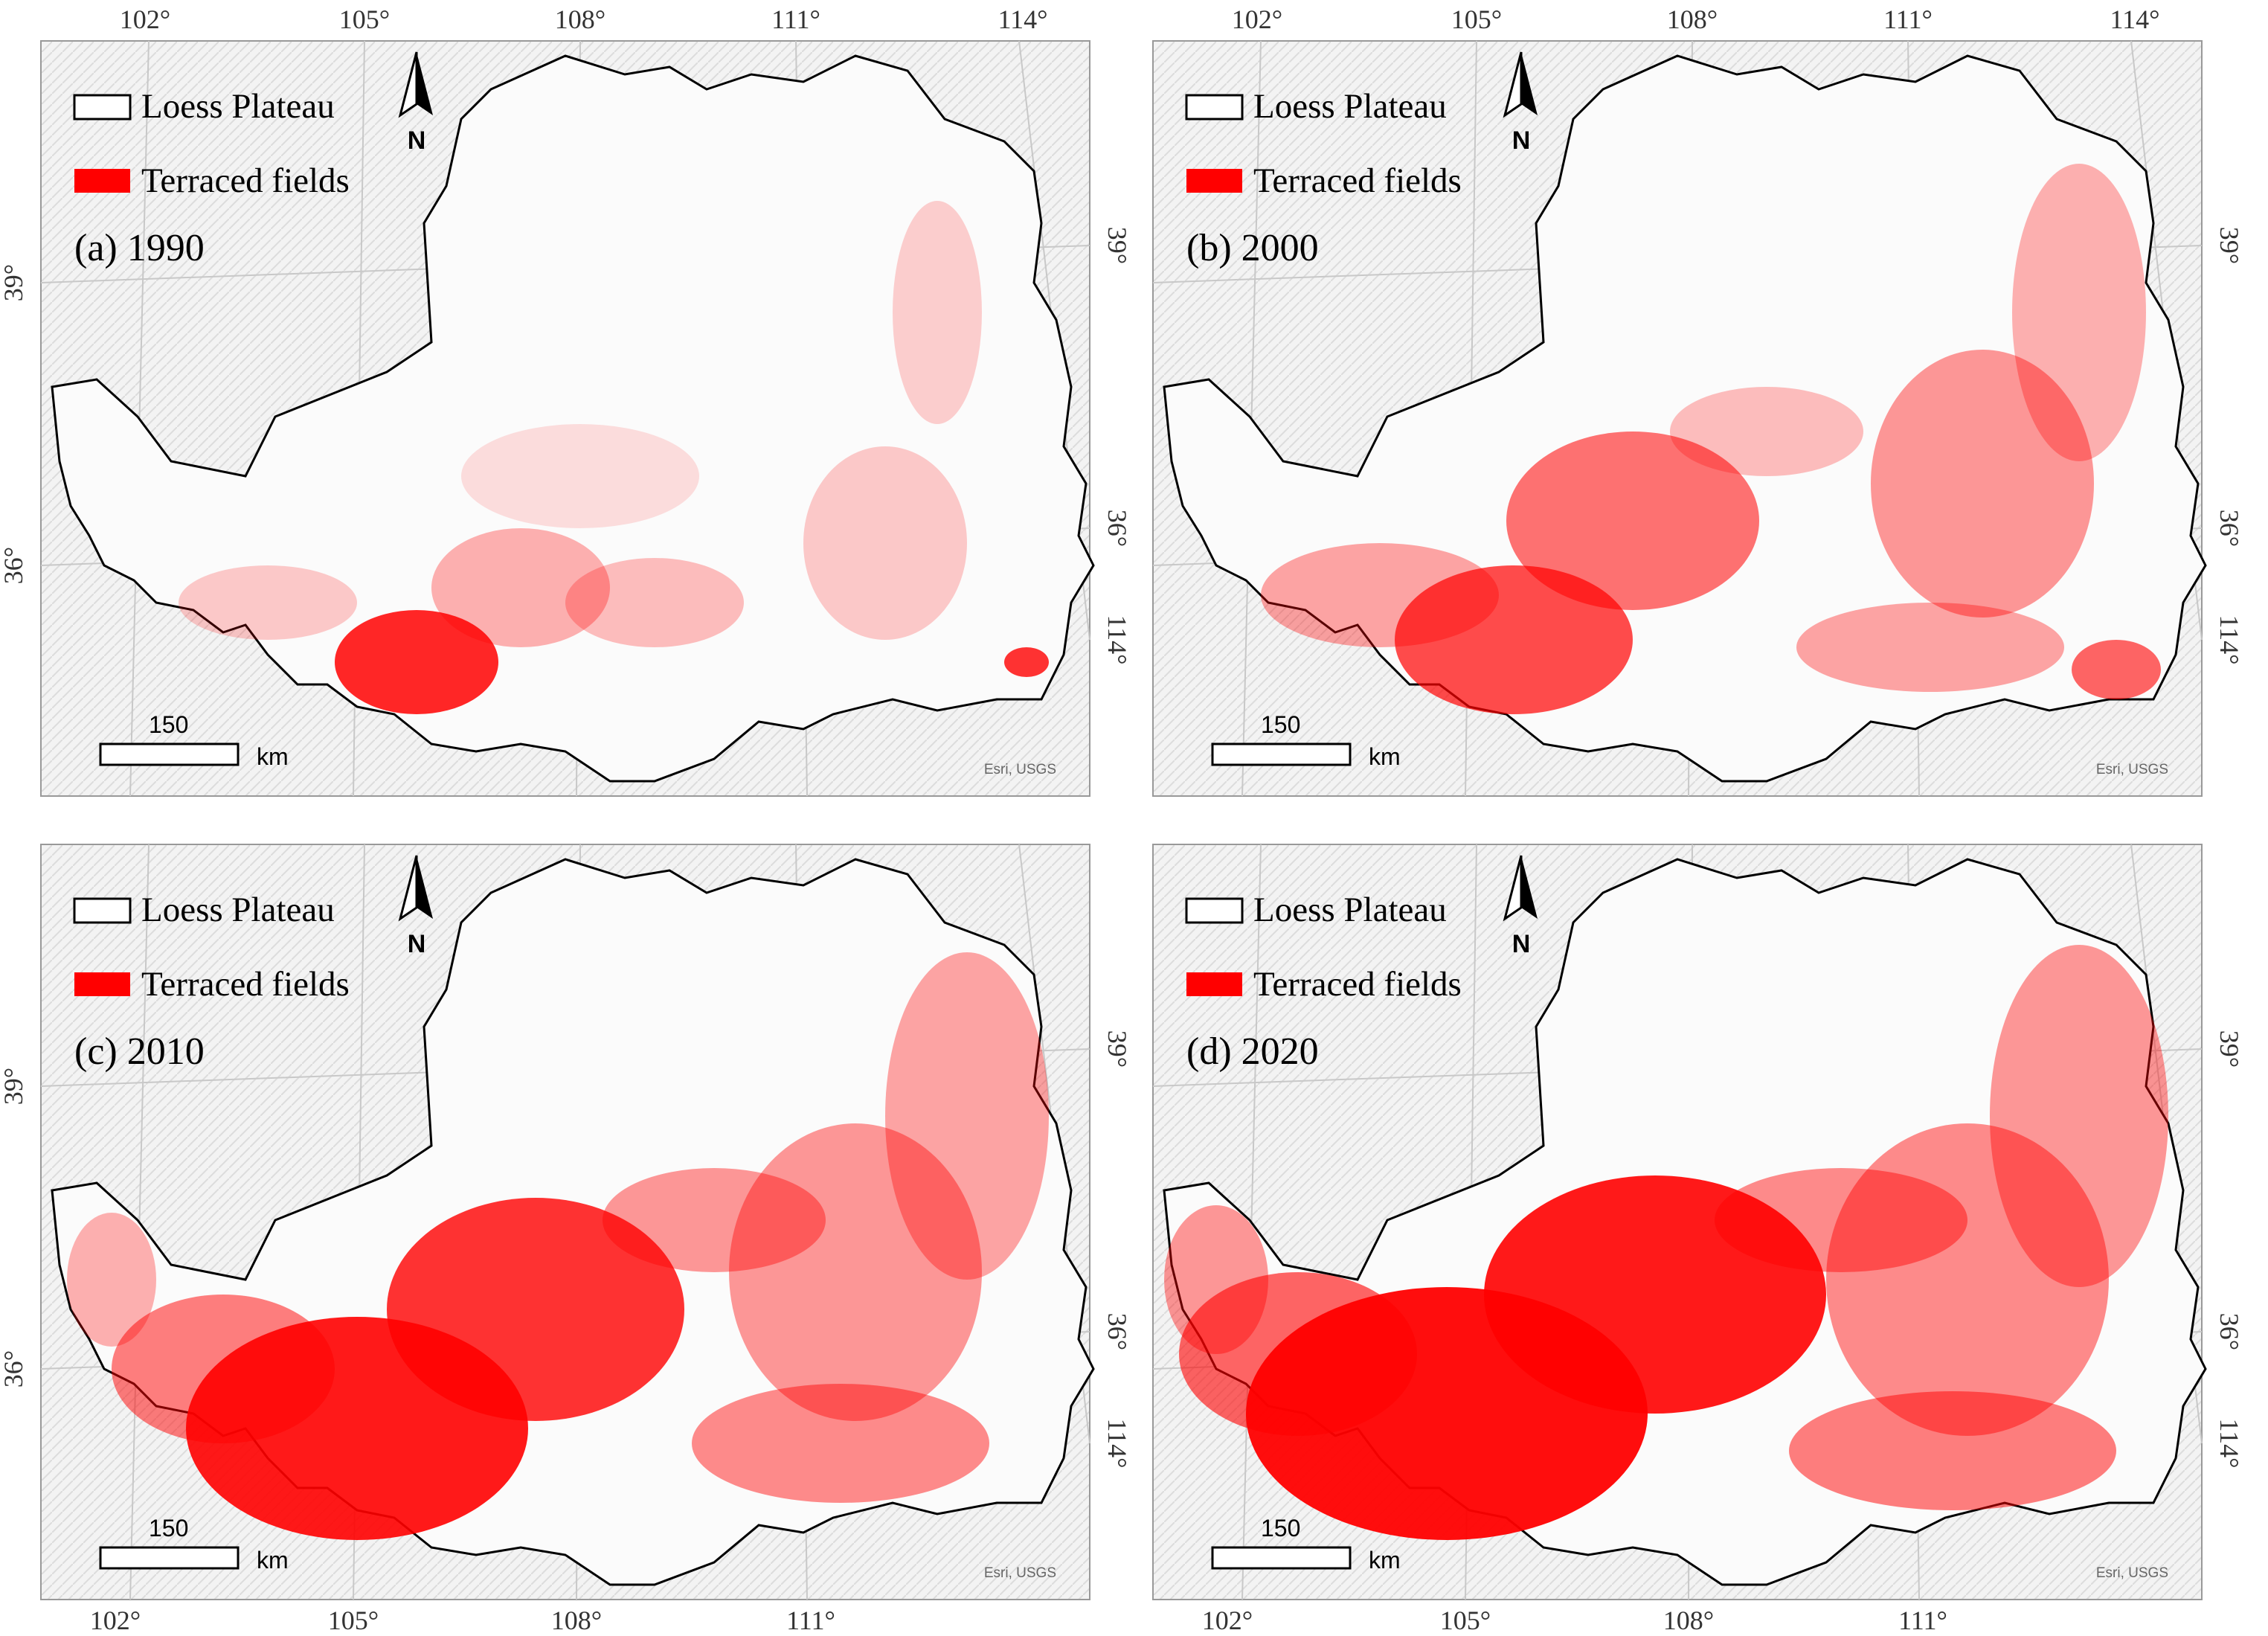 The width and height of the screenshot is (2268, 1636). Describe the element at coordinates (1252, 248) in the screenshot. I see `panel-label: (b) 2000` at that location.